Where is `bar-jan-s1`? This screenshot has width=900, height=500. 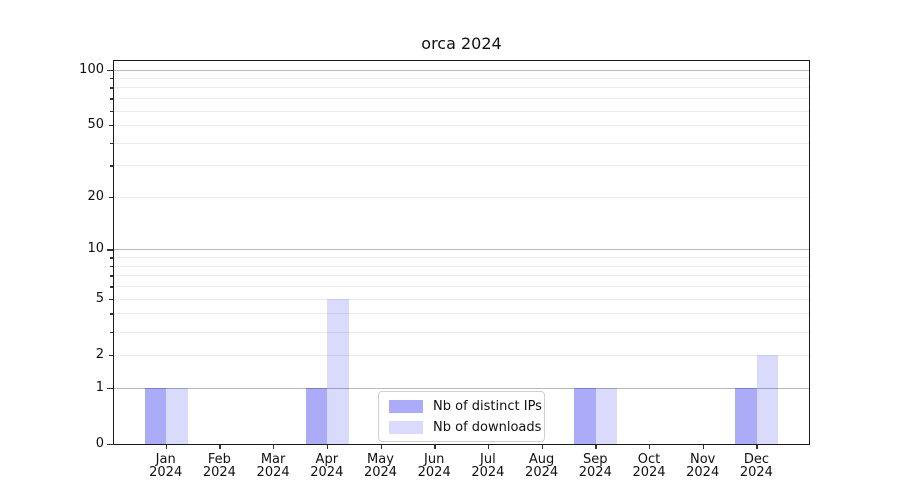
bar-jan-s1 is located at coordinates (177, 415).